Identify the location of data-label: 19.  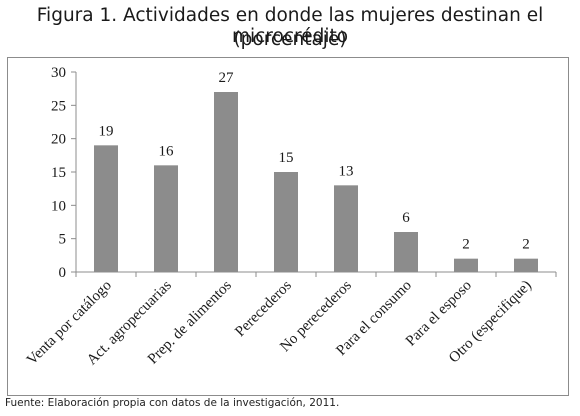
(106, 131).